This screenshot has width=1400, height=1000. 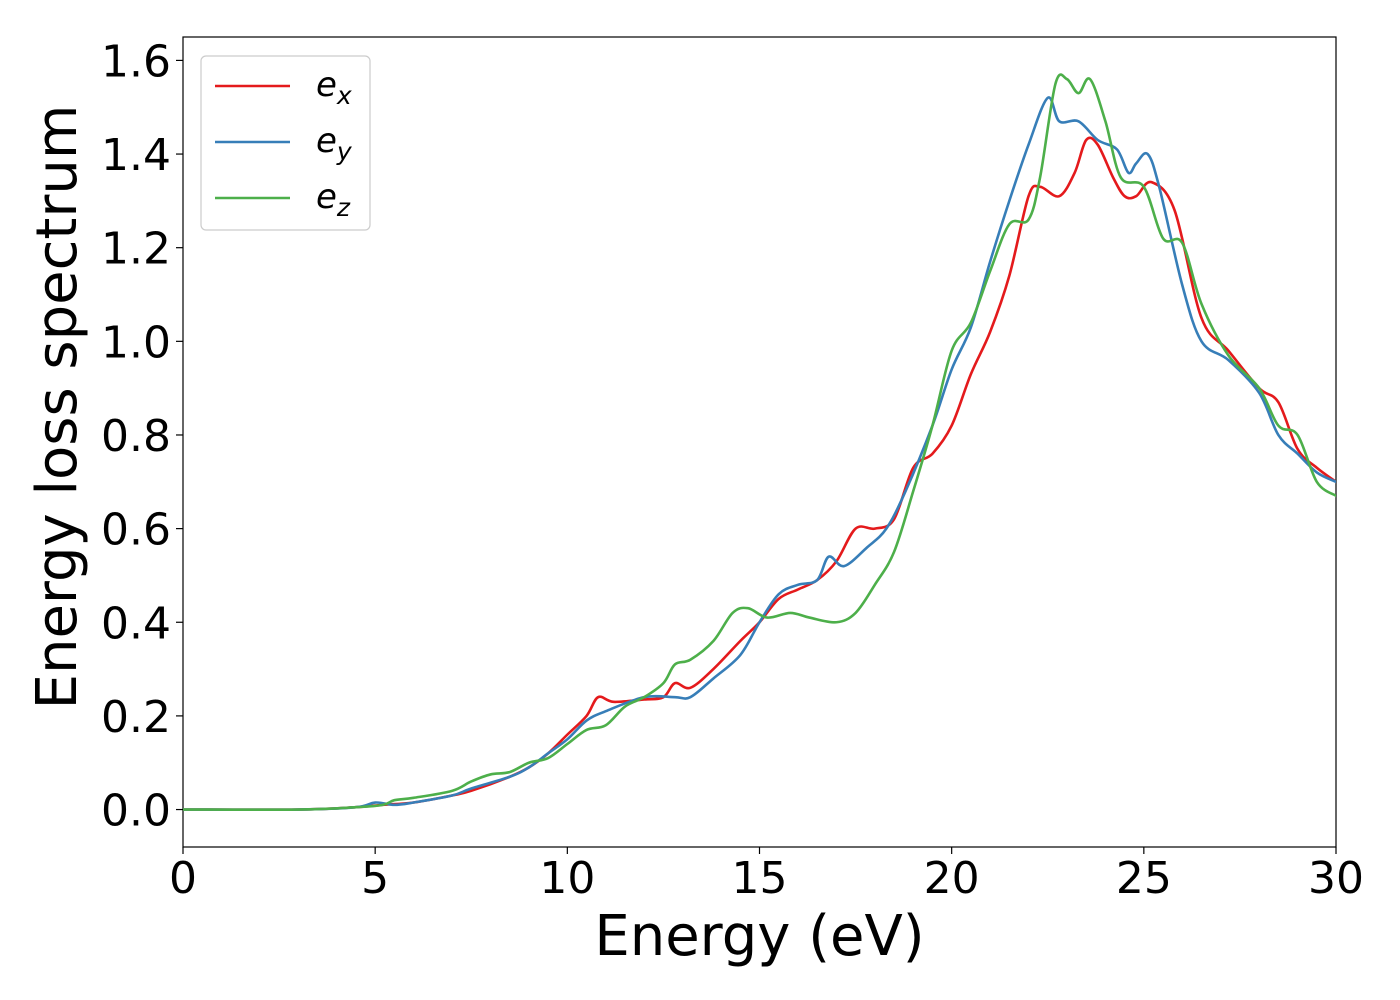 I want to click on y-tick-label: 0.4, so click(x=136, y=623).